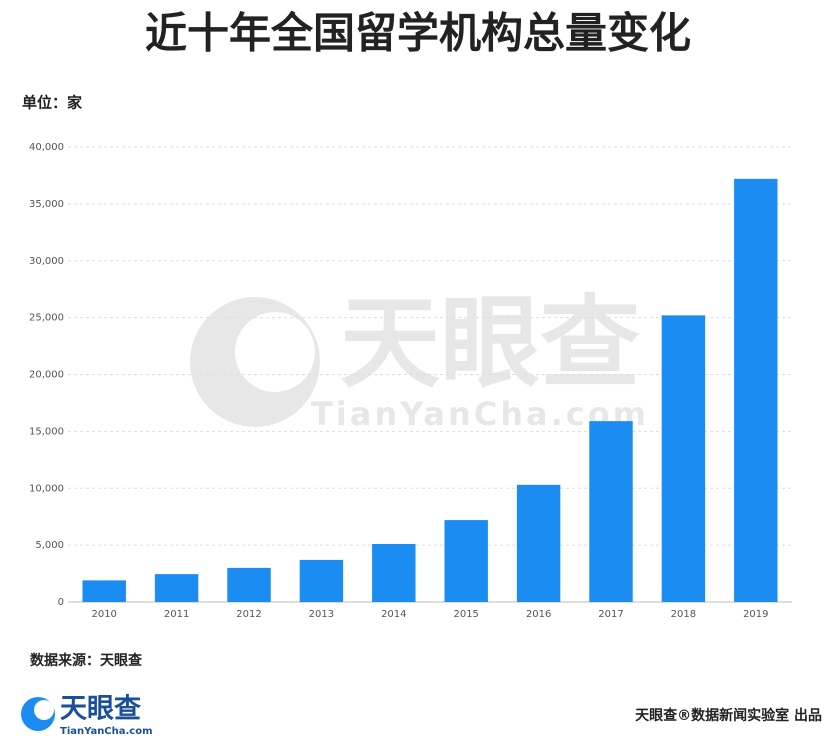  I want to click on x-tick-label: 2011, so click(176, 614).